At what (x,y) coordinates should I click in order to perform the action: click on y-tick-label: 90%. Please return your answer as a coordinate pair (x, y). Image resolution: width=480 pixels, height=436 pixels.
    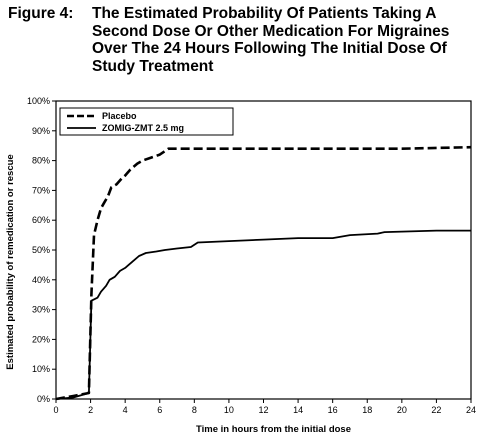
    Looking at the image, I should click on (41, 131).